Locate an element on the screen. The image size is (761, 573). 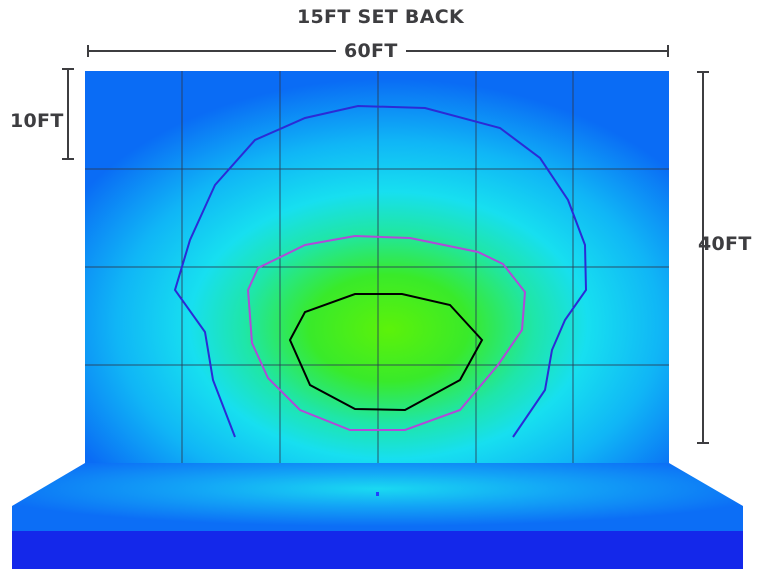
height-dimension is located at coordinates (703, 257).